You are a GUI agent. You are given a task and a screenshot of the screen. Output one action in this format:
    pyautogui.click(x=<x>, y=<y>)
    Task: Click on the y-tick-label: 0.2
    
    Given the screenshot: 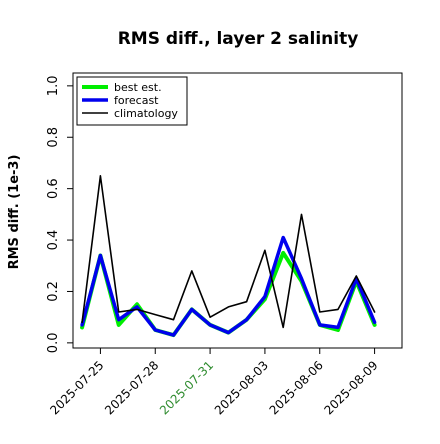 What is the action you would take?
    pyautogui.click(x=53, y=291)
    